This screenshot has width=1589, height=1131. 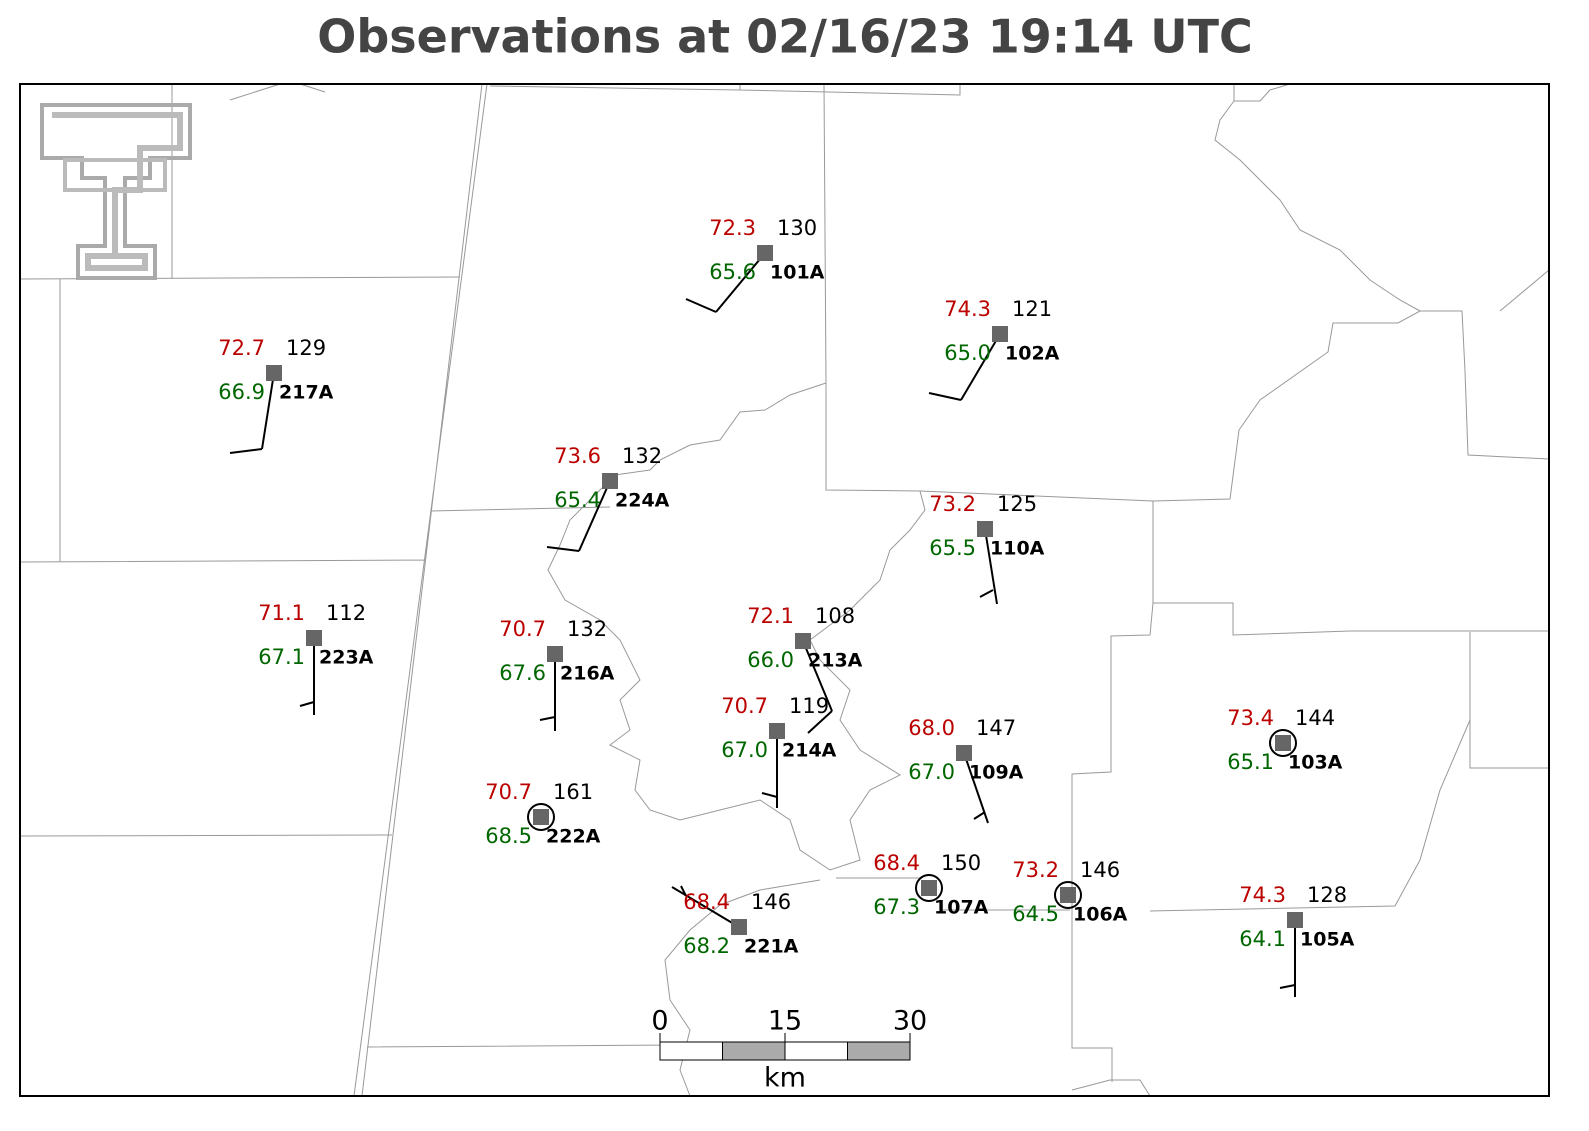 What do you see at coordinates (996, 773) in the screenshot?
I see `station-id: 109A` at bounding box center [996, 773].